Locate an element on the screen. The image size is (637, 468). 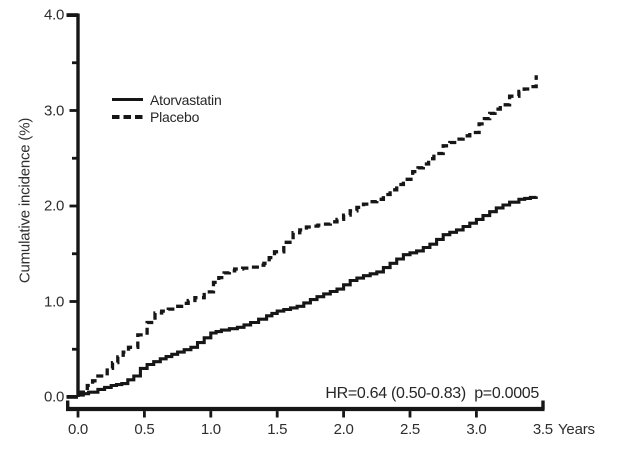
legend-label: Placebo is located at coordinates (175, 116).